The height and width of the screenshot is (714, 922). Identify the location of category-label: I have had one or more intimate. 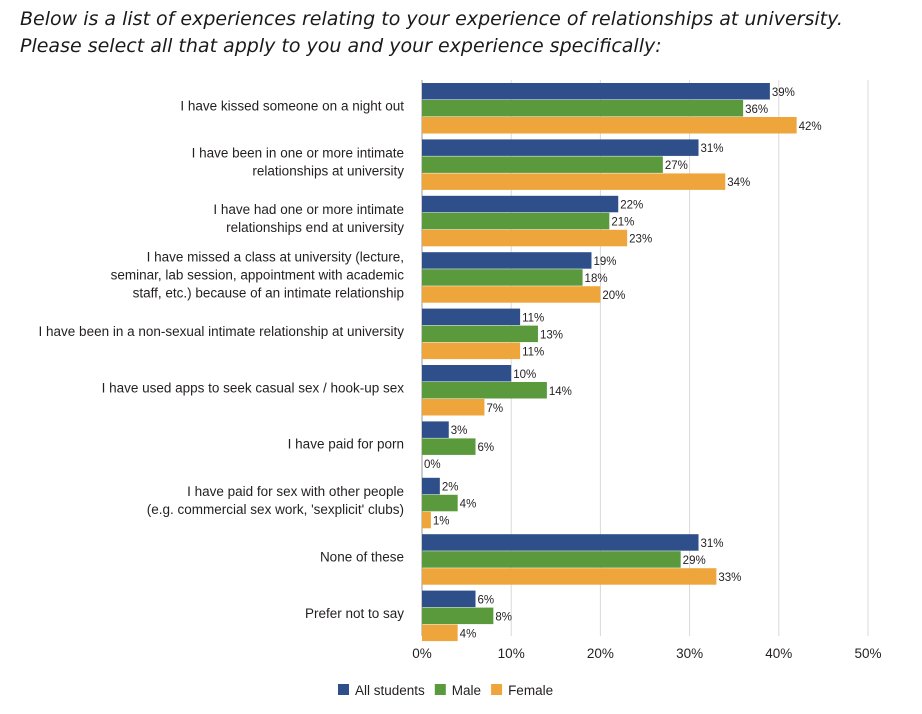
(308, 209).